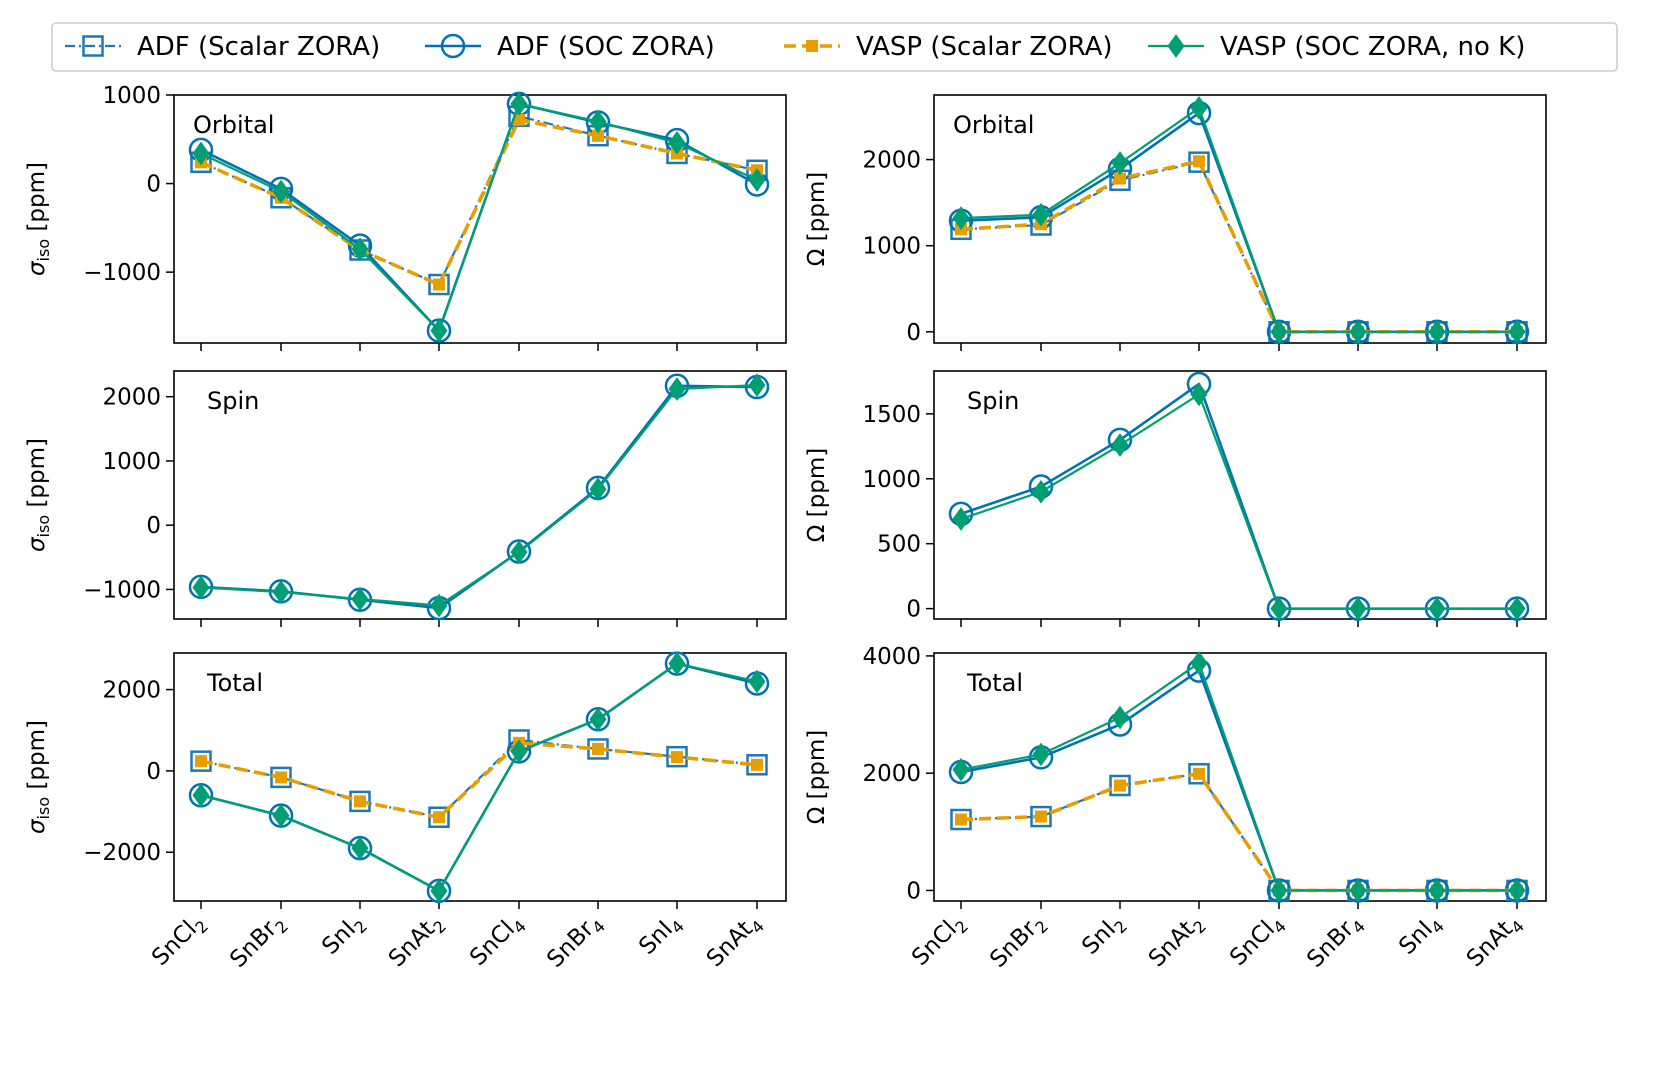 Image resolution: width=1661 pixels, height=1076 pixels. What do you see at coordinates (93, 46) in the screenshot?
I see `legend-marker-adf_scalar` at bounding box center [93, 46].